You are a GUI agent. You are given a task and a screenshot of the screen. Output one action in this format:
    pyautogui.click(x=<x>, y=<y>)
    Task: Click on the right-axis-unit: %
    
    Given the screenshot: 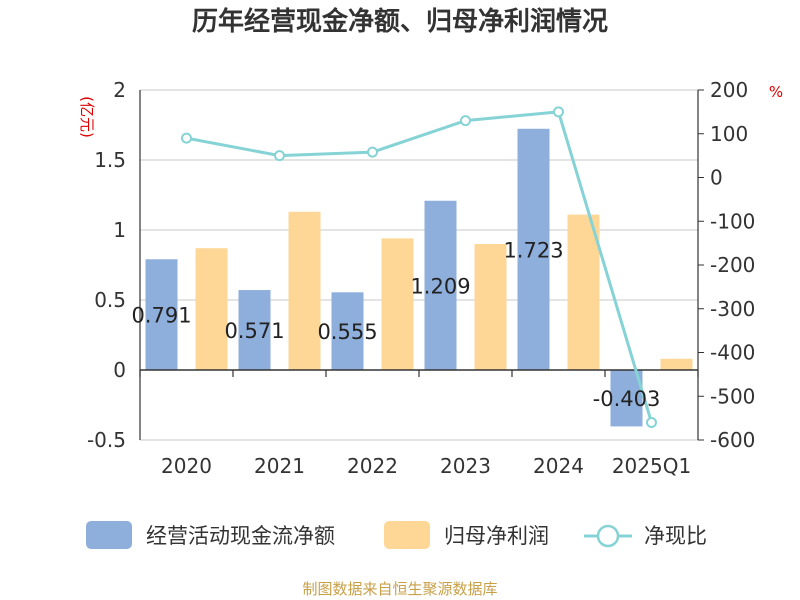 What is the action you would take?
    pyautogui.click(x=776, y=92)
    